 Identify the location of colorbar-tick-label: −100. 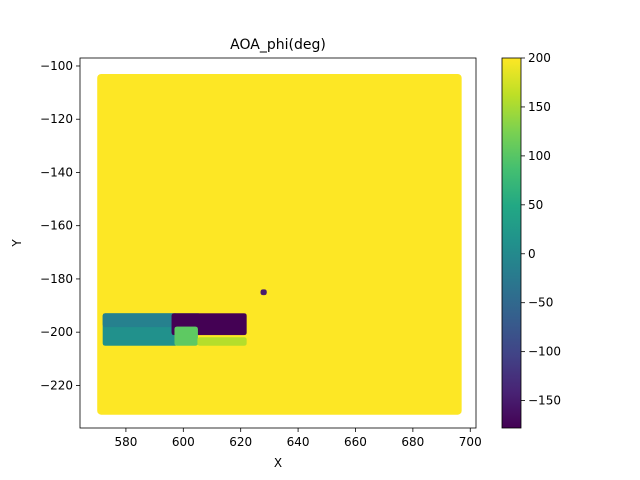
(544, 352).